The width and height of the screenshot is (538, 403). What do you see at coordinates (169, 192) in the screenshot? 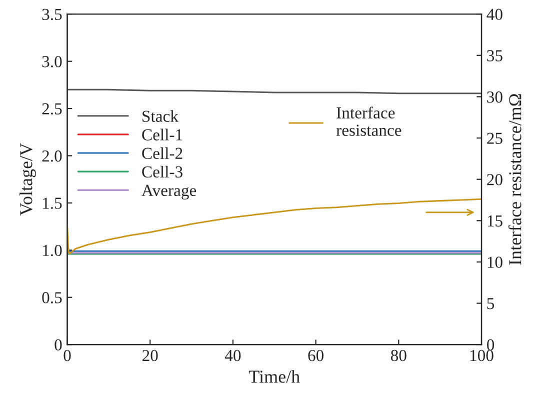
I see `legend-label: Average` at bounding box center [169, 192].